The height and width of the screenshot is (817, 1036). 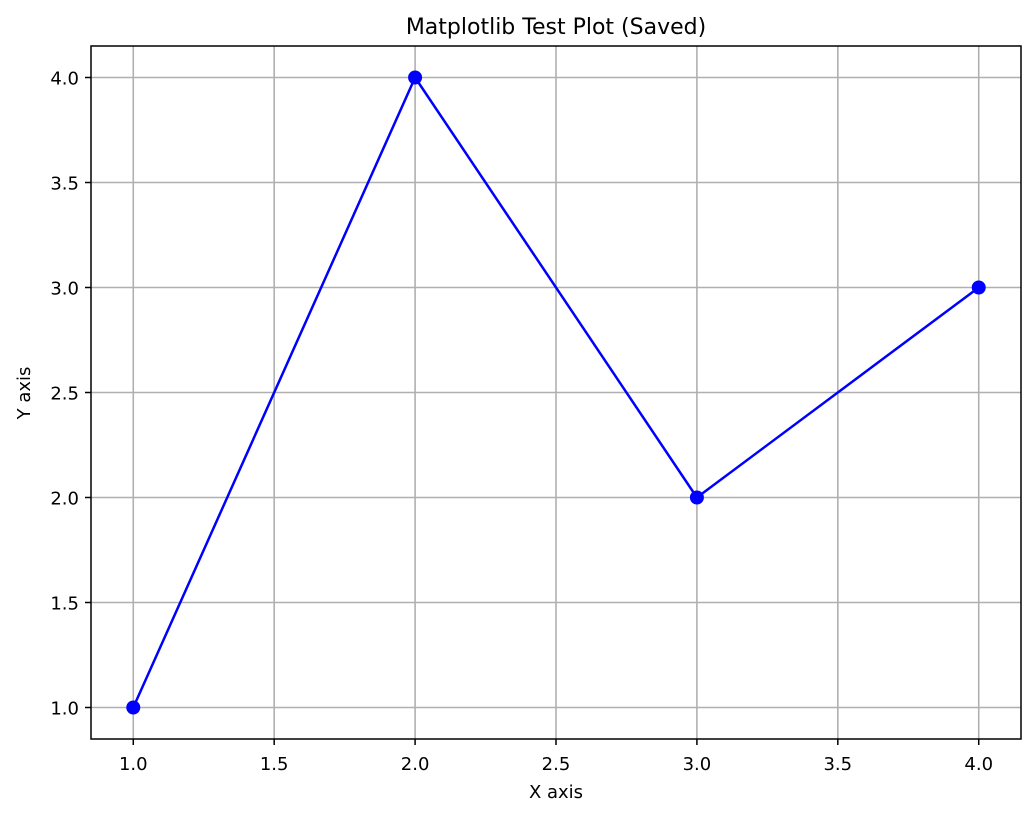 I want to click on x-tick-label-1.5: 1.5, so click(x=274, y=764).